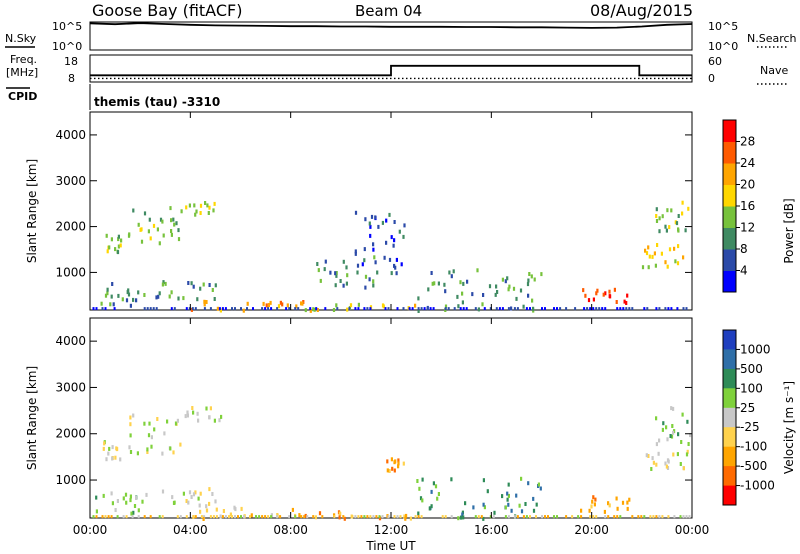 The image size is (800, 554). What do you see at coordinates (21, 38) in the screenshot?
I see `nsky-label: N.Sky` at bounding box center [21, 38].